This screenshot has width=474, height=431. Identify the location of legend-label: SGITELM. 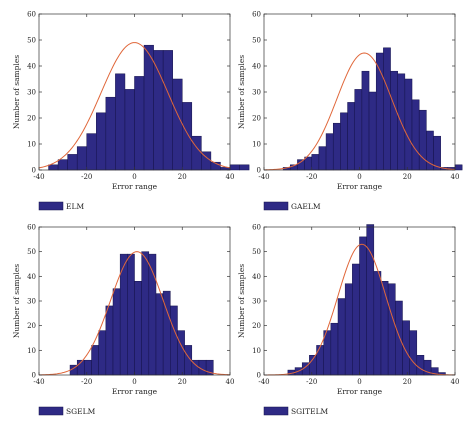
(310, 411).